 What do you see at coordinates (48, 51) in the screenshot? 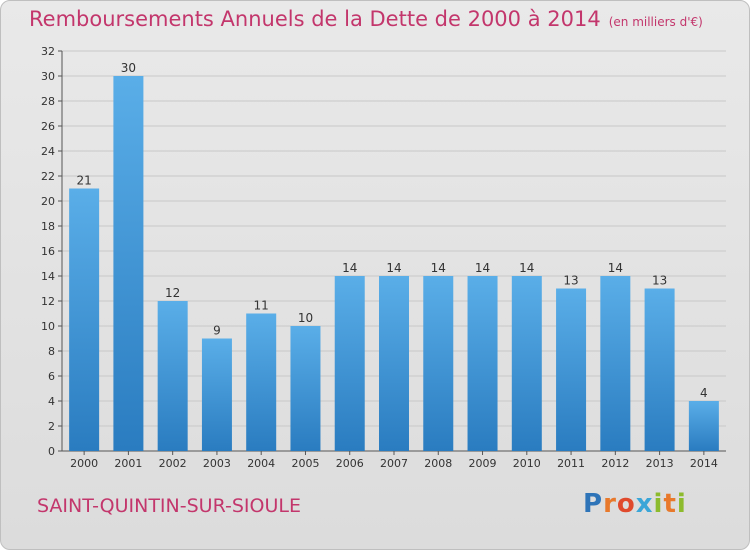
I see `y-tick-label: 32` at bounding box center [48, 51].